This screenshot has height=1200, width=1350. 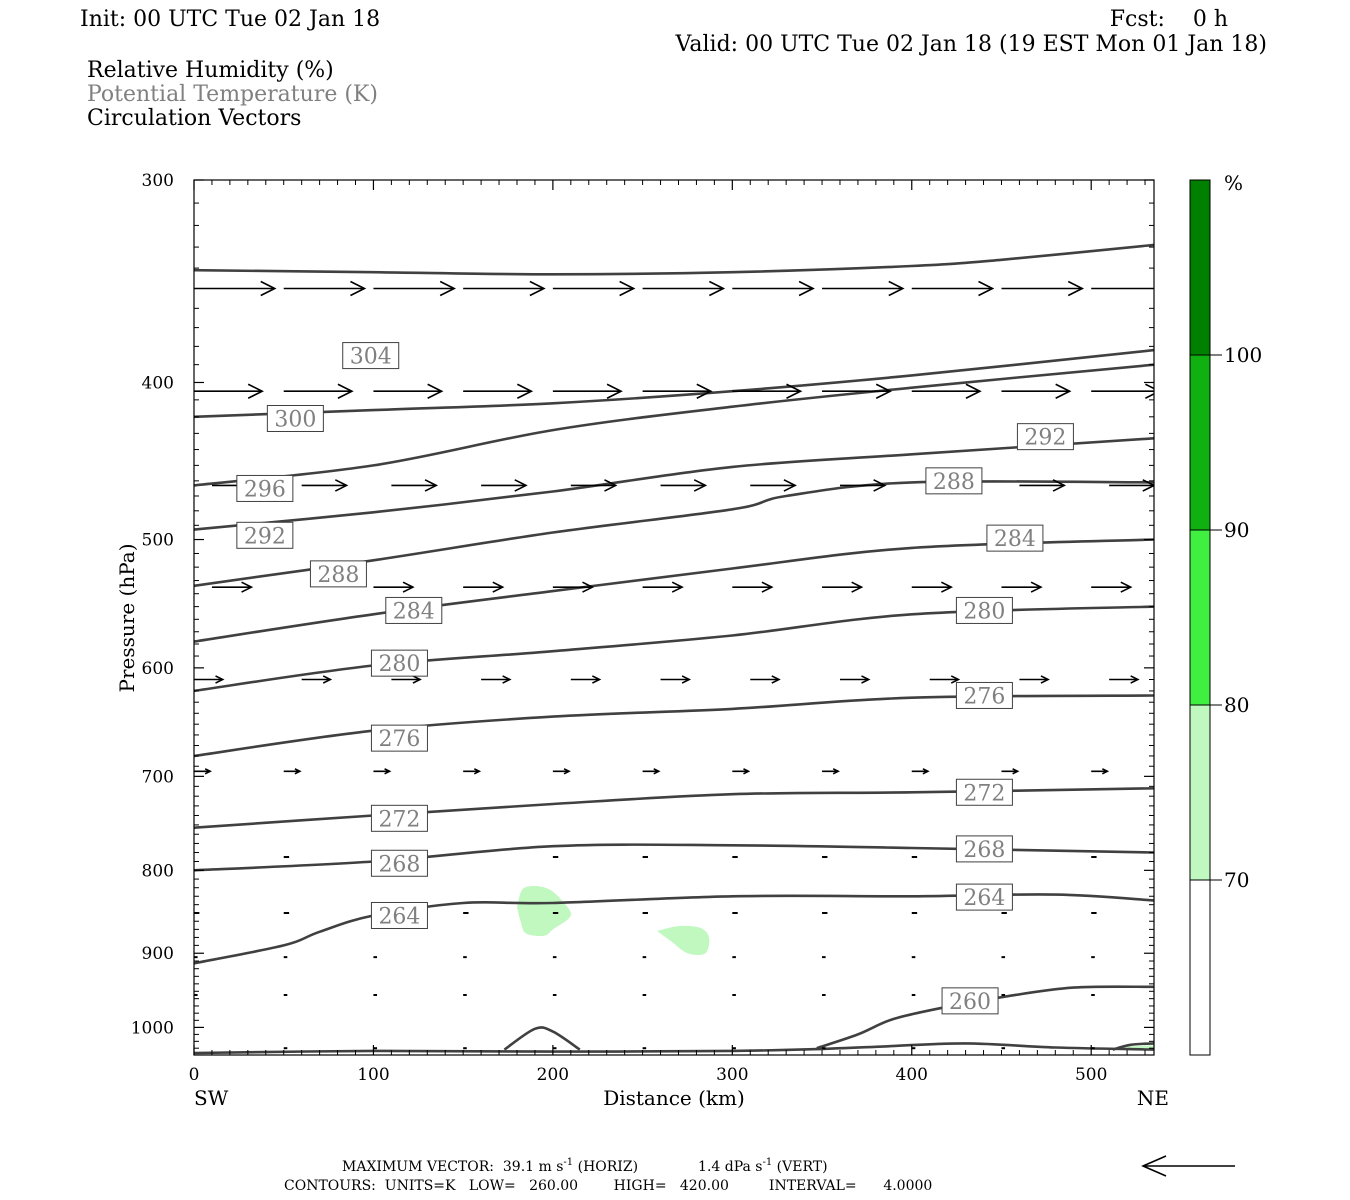 I want to click on contour-label-text: 284, so click(x=1015, y=539).